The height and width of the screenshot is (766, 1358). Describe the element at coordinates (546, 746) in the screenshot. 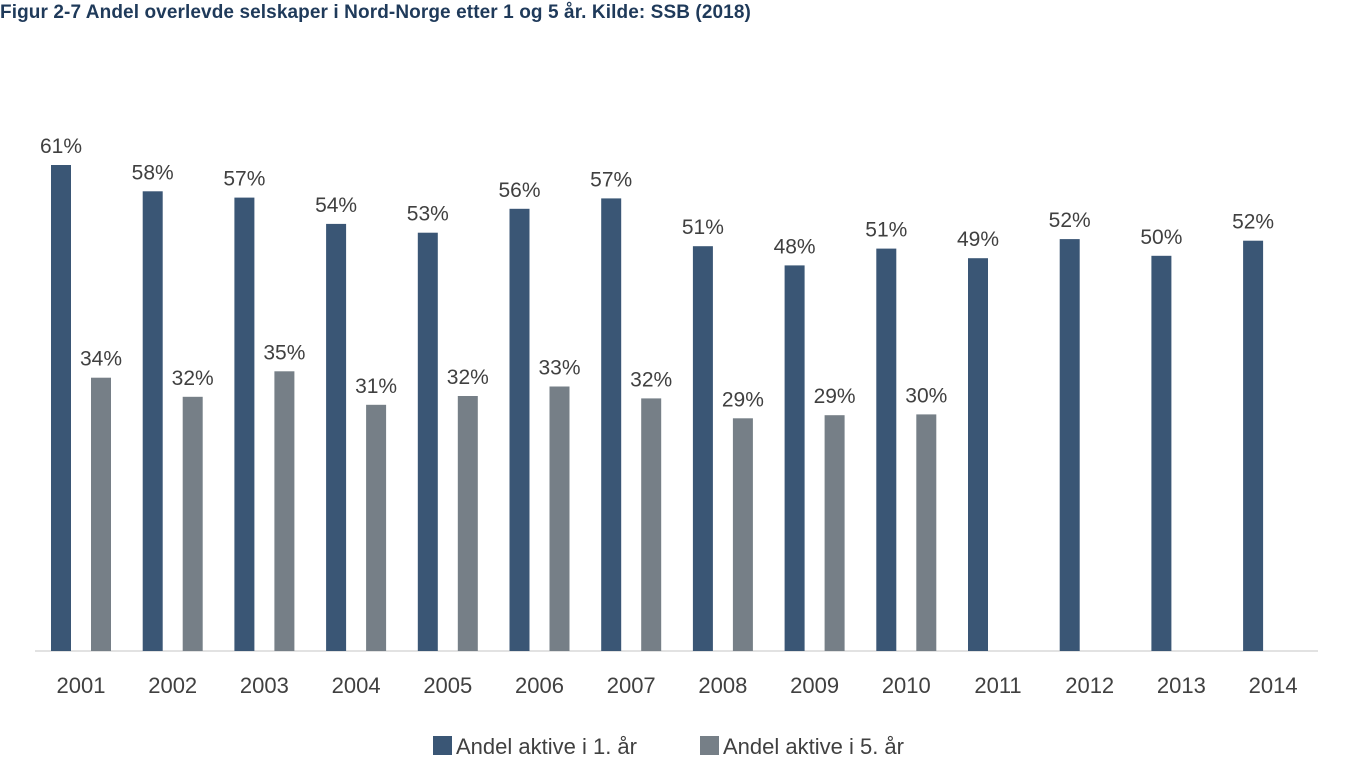

I see `legend-label-year1: Andel aktive i 1. år` at that location.